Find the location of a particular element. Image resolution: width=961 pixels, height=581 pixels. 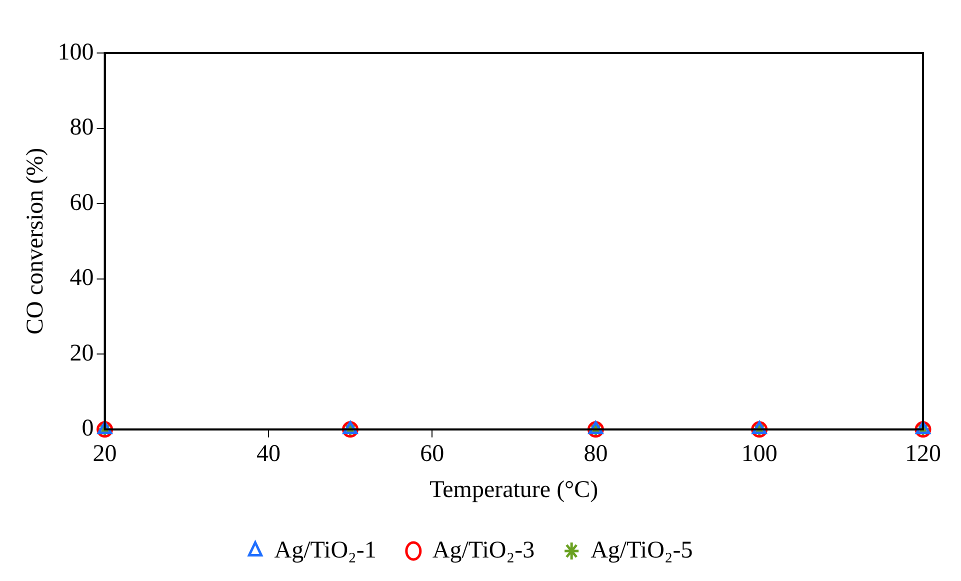

y-tick-label: 20 is located at coordinates (82, 353).